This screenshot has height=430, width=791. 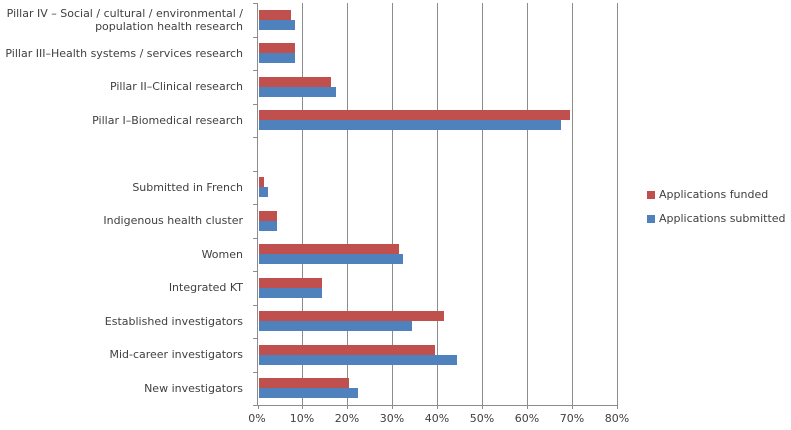 What do you see at coordinates (302, 418) in the screenshot?
I see `x-axis-tick-label: 10%` at bounding box center [302, 418].